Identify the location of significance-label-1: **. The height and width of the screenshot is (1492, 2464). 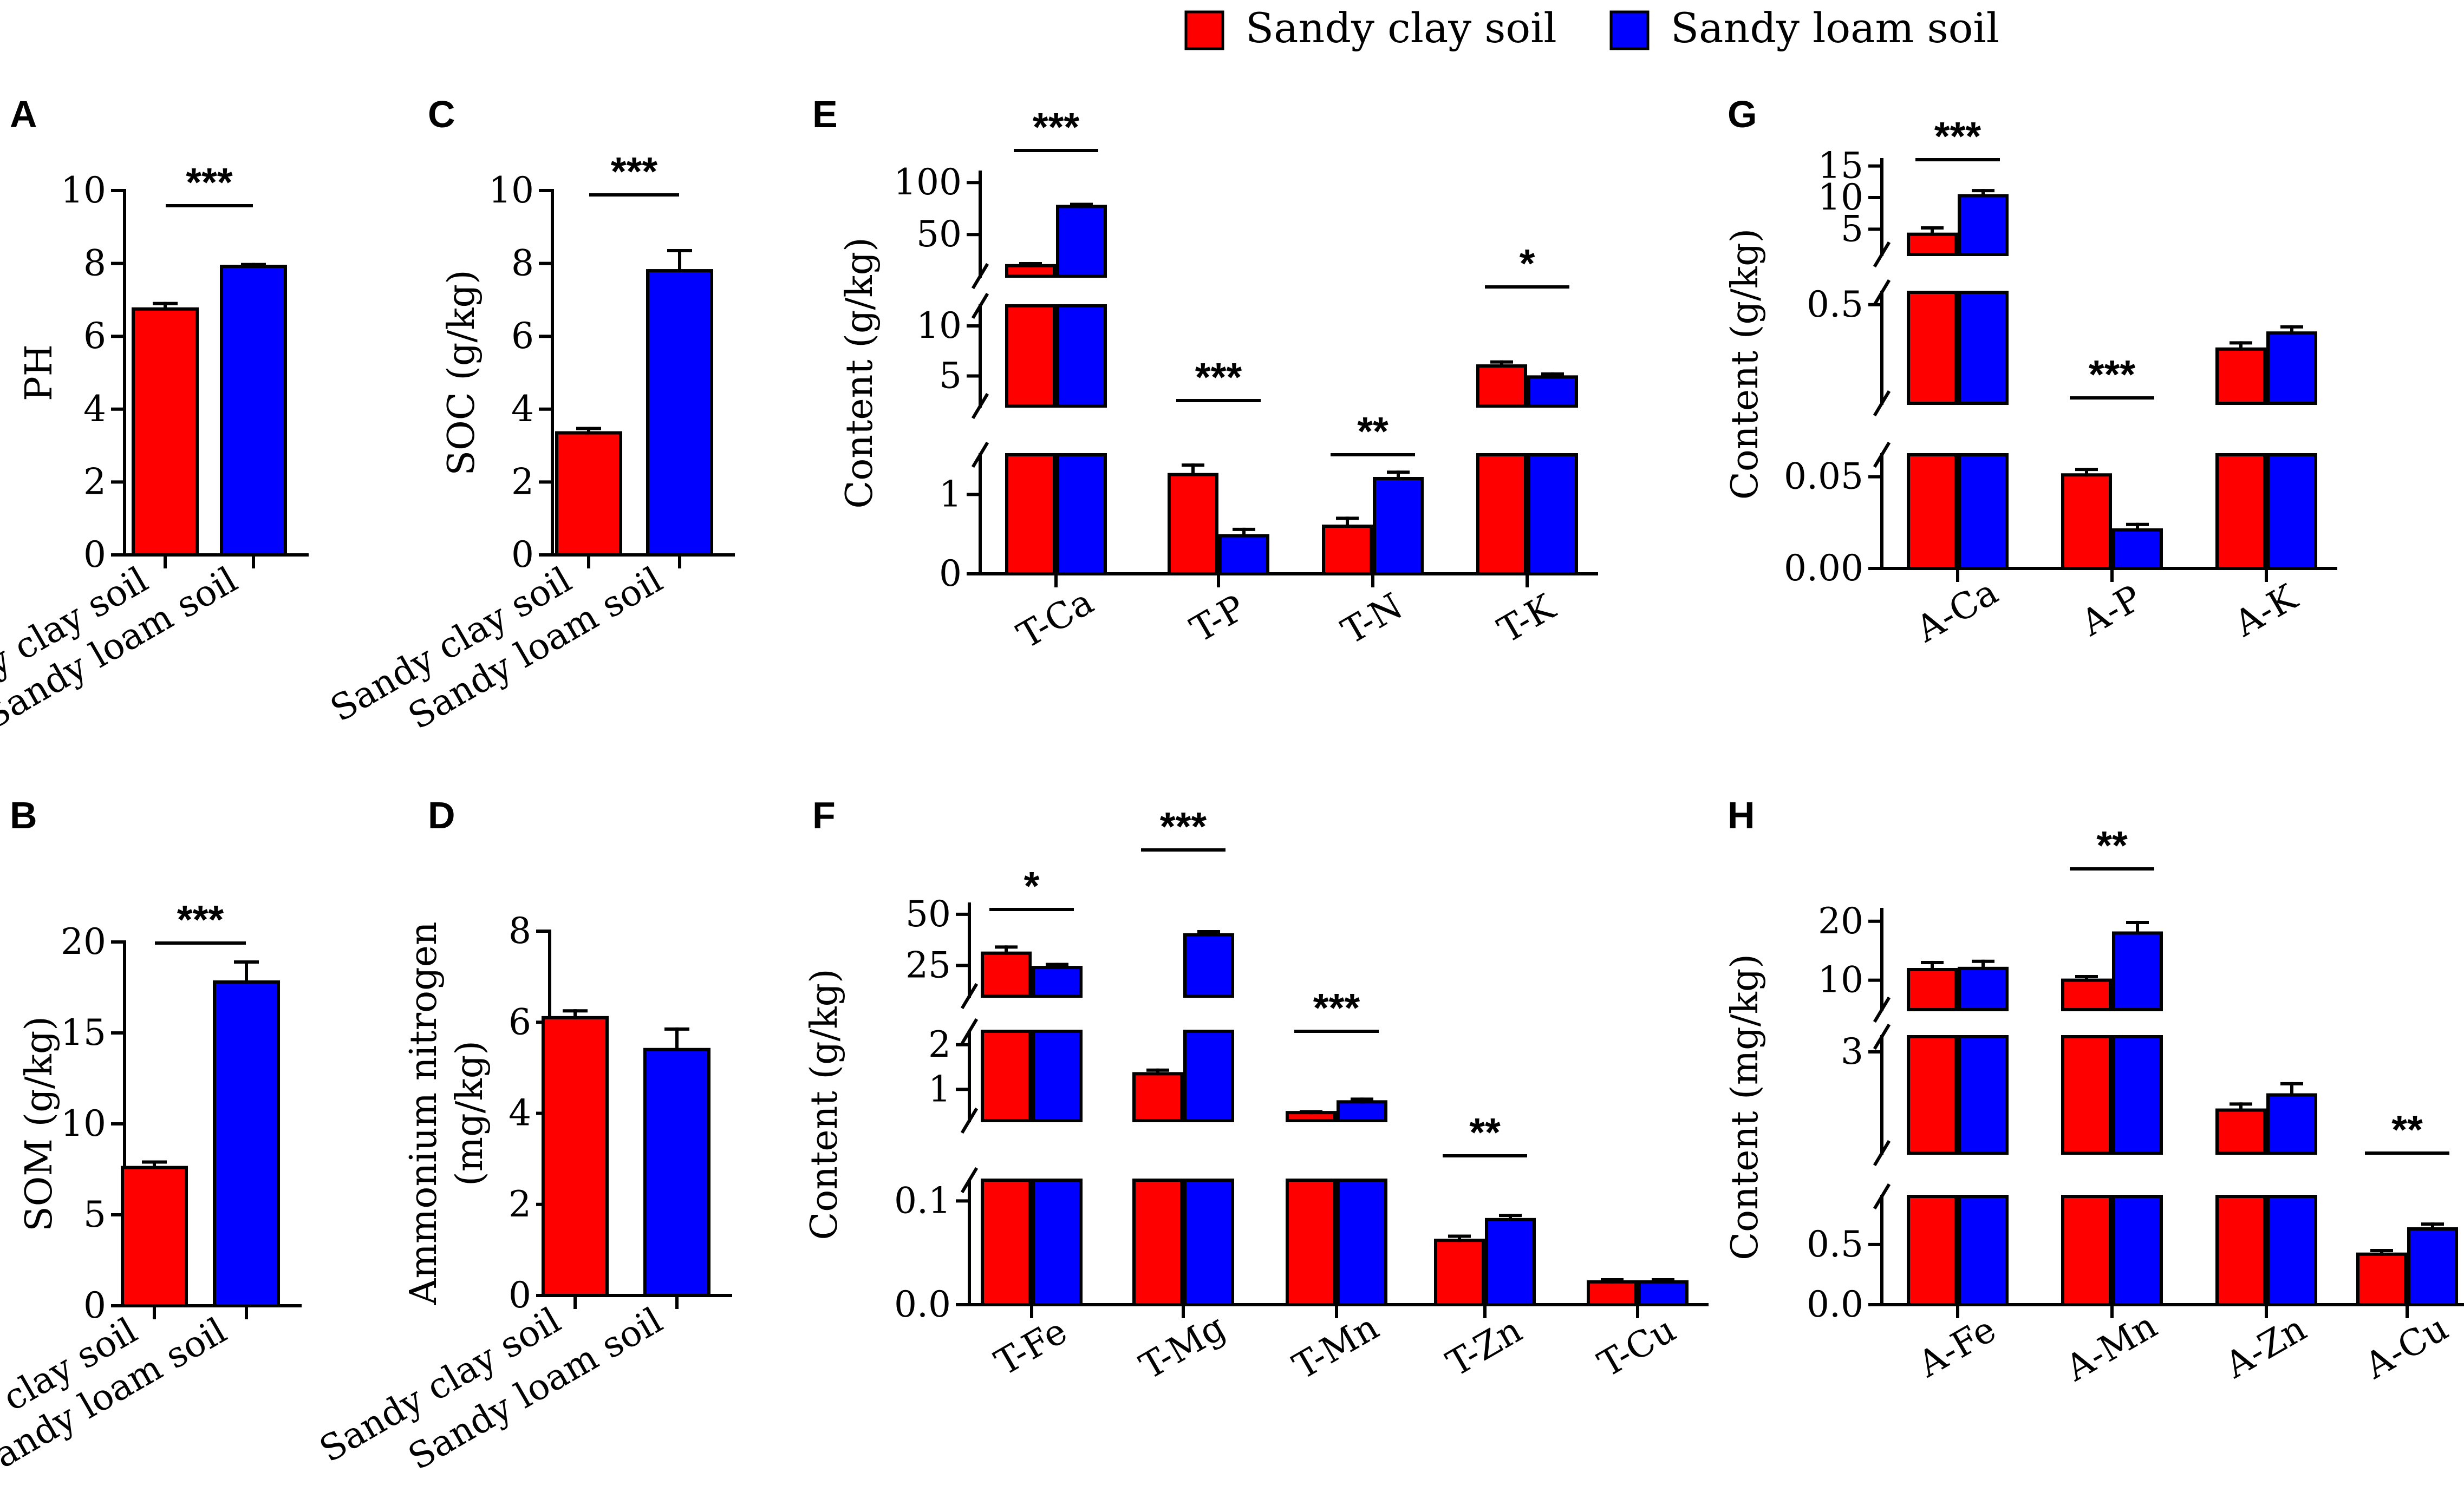
(2407, 1129).